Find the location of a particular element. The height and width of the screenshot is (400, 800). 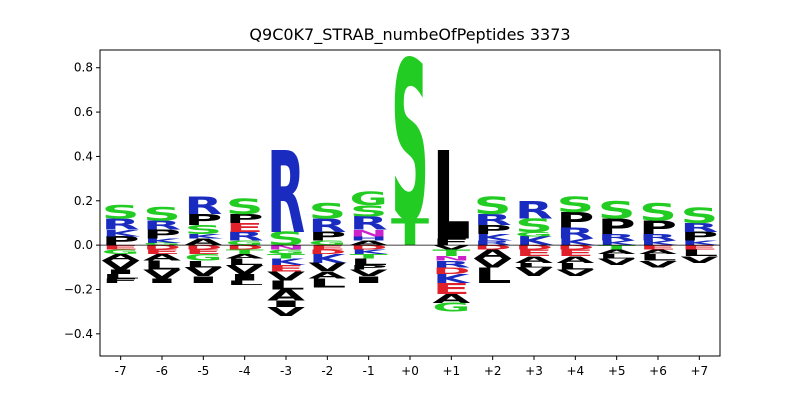

logo-letter-S-pos-5: S is located at coordinates (203, 230).